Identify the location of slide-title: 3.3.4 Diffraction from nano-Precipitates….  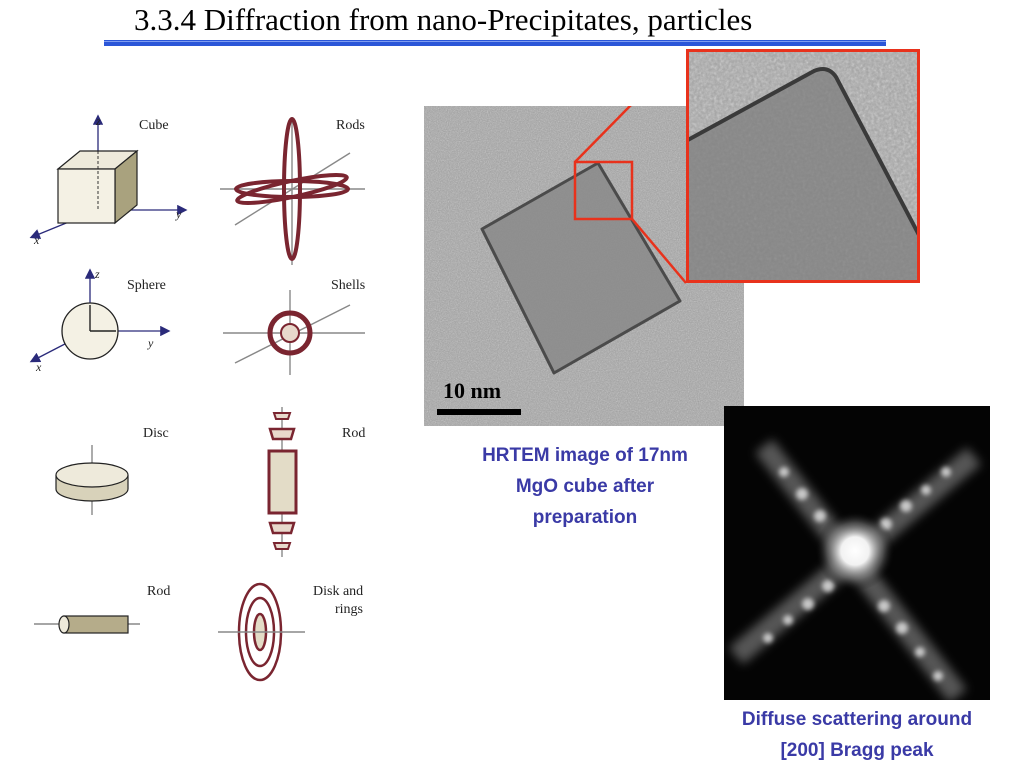
(443, 19).